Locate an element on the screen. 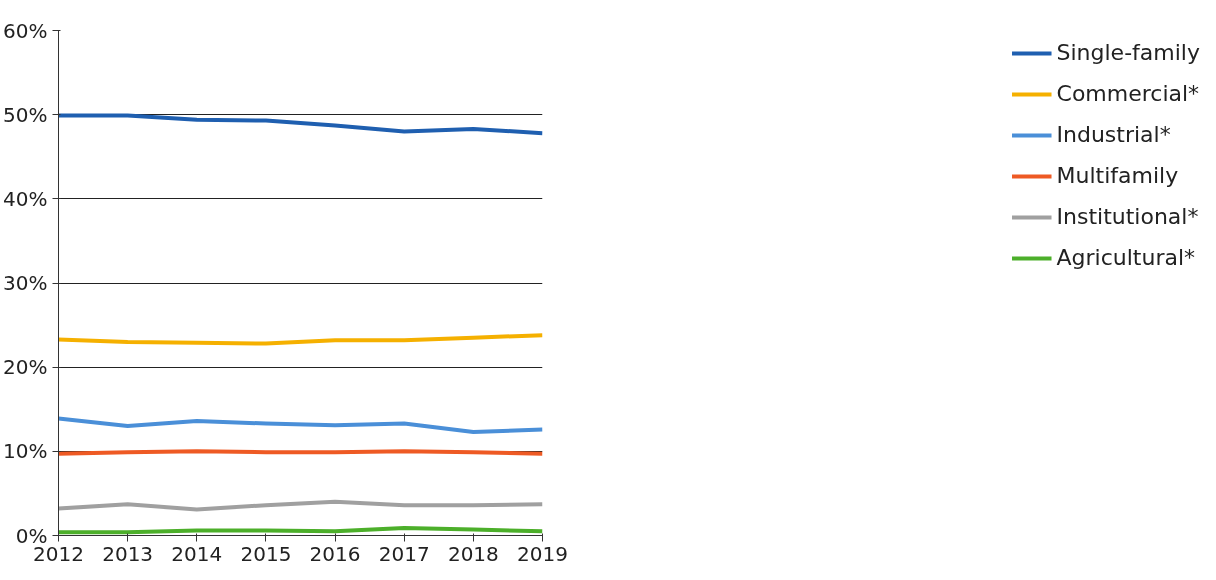  legend-label: Single-family is located at coordinates (1128, 52).